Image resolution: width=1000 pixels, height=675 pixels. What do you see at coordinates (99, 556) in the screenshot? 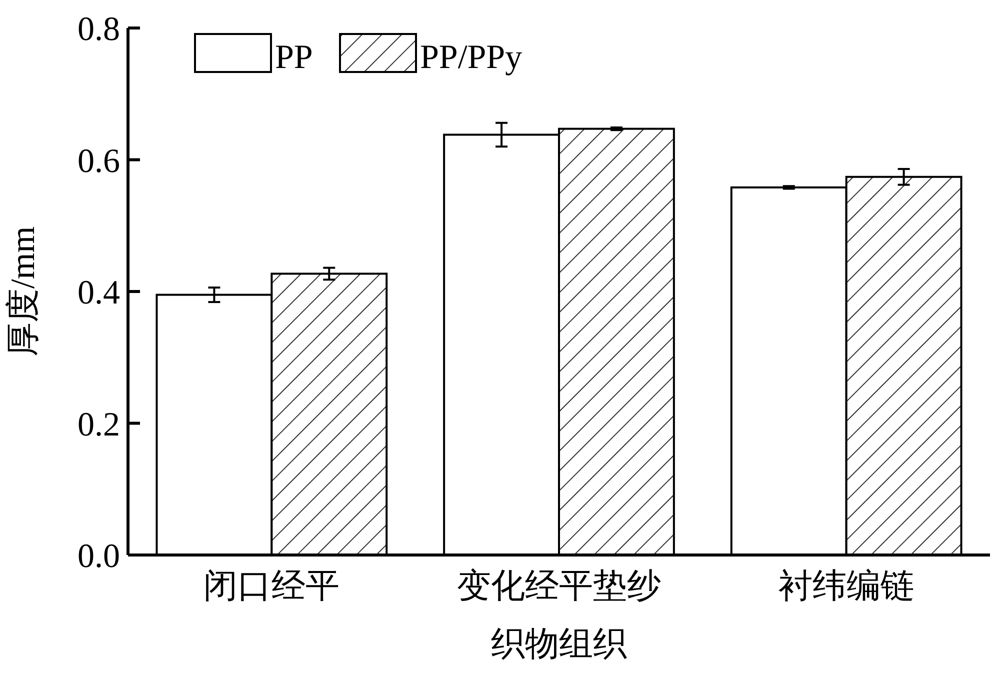
I see `y-tick-label: 0.0` at bounding box center [99, 556].